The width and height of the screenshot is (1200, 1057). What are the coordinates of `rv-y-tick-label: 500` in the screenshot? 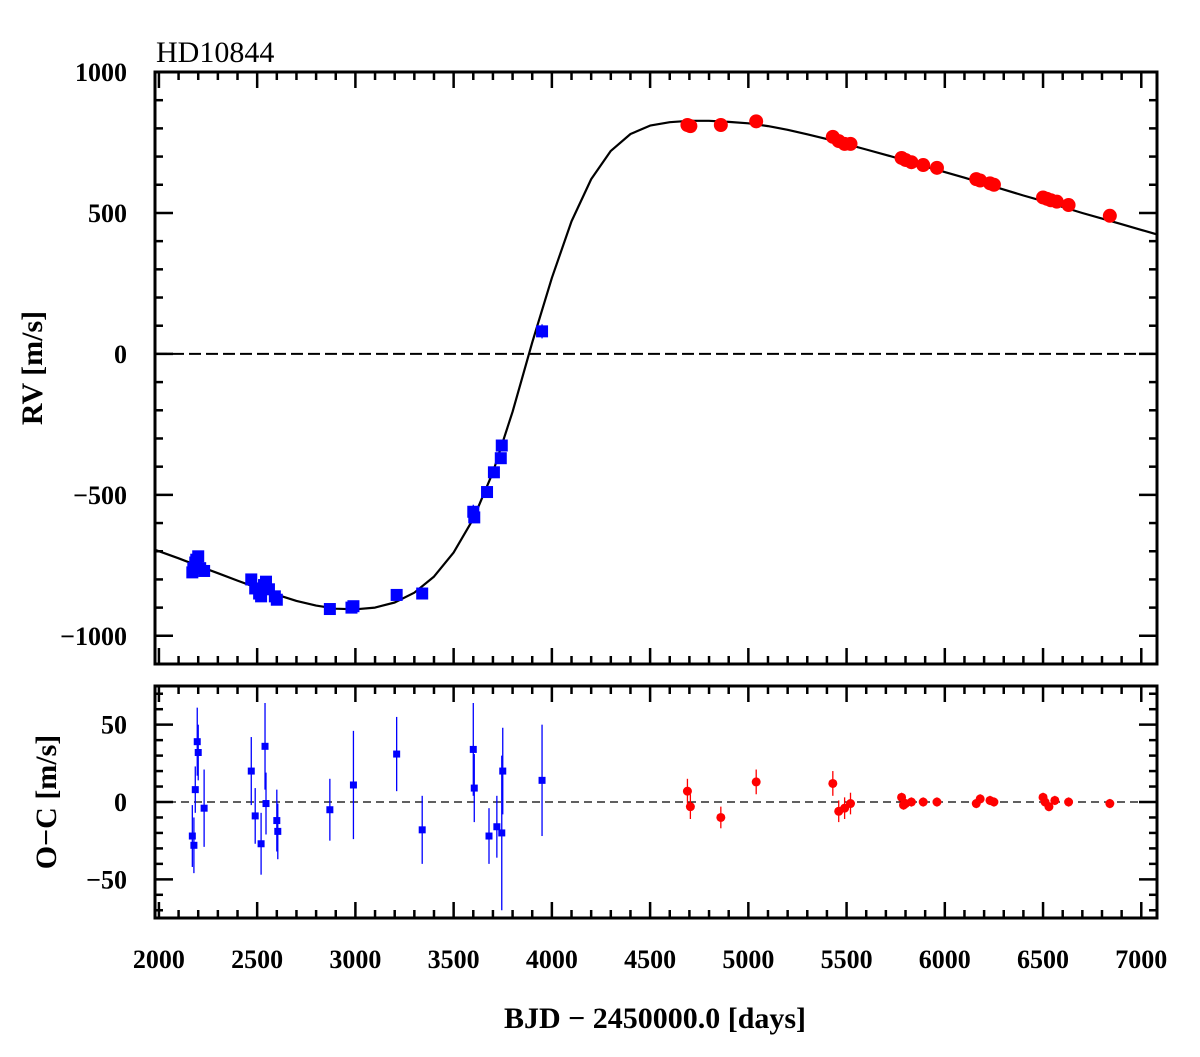 It's located at (107, 213).